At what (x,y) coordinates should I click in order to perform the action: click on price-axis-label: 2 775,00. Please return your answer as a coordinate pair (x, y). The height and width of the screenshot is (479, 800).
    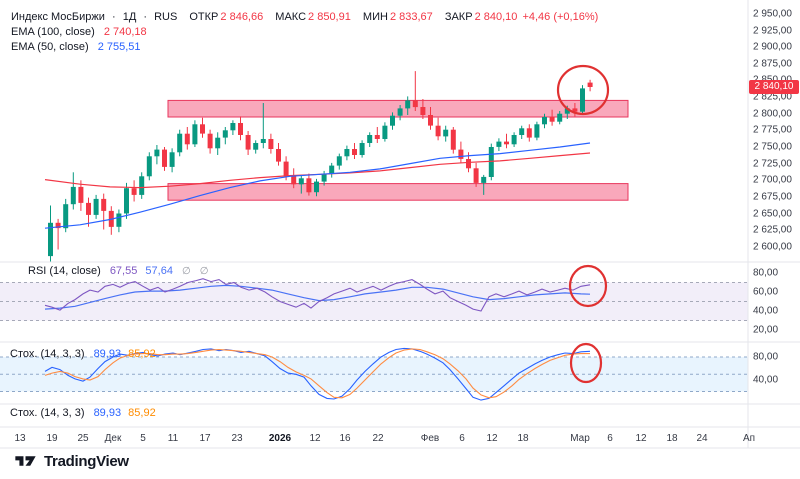
    Looking at the image, I should click on (772, 130).